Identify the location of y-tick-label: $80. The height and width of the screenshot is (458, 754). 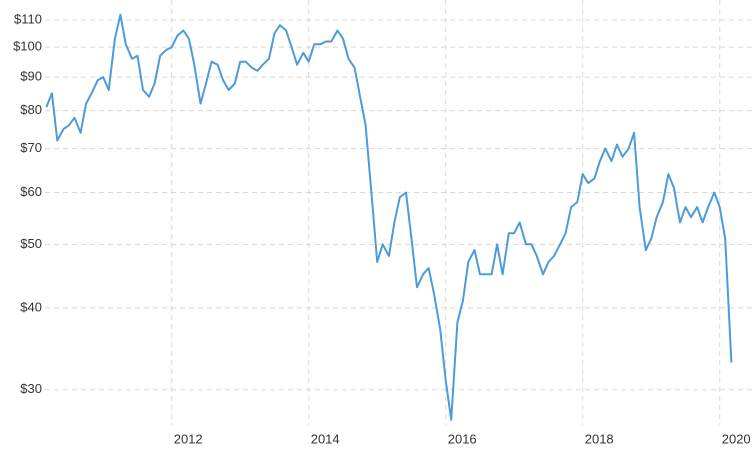
(31, 109).